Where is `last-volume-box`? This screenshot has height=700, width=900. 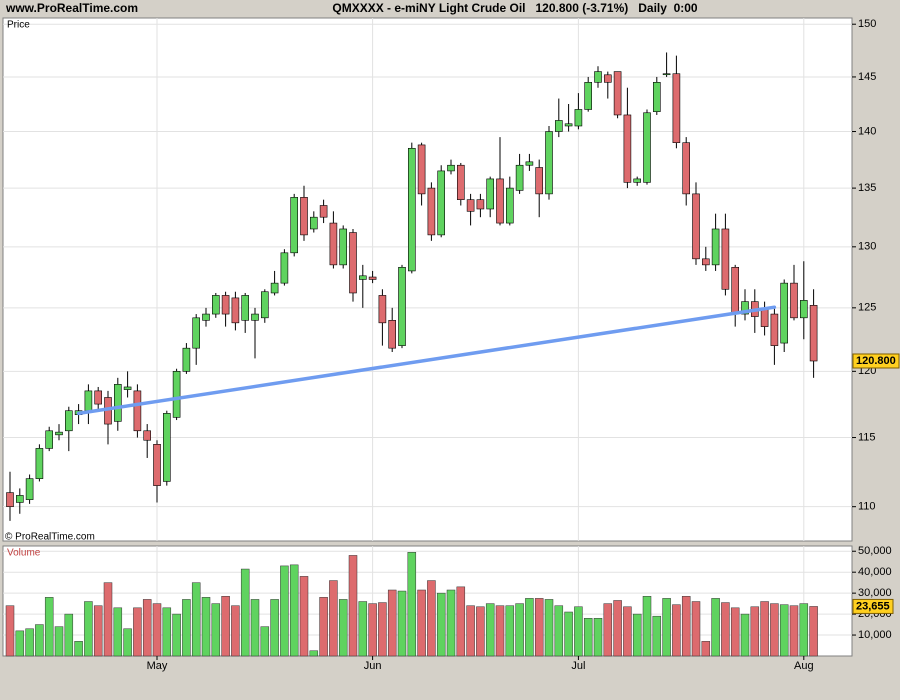 last-volume-box is located at coordinates (873, 606).